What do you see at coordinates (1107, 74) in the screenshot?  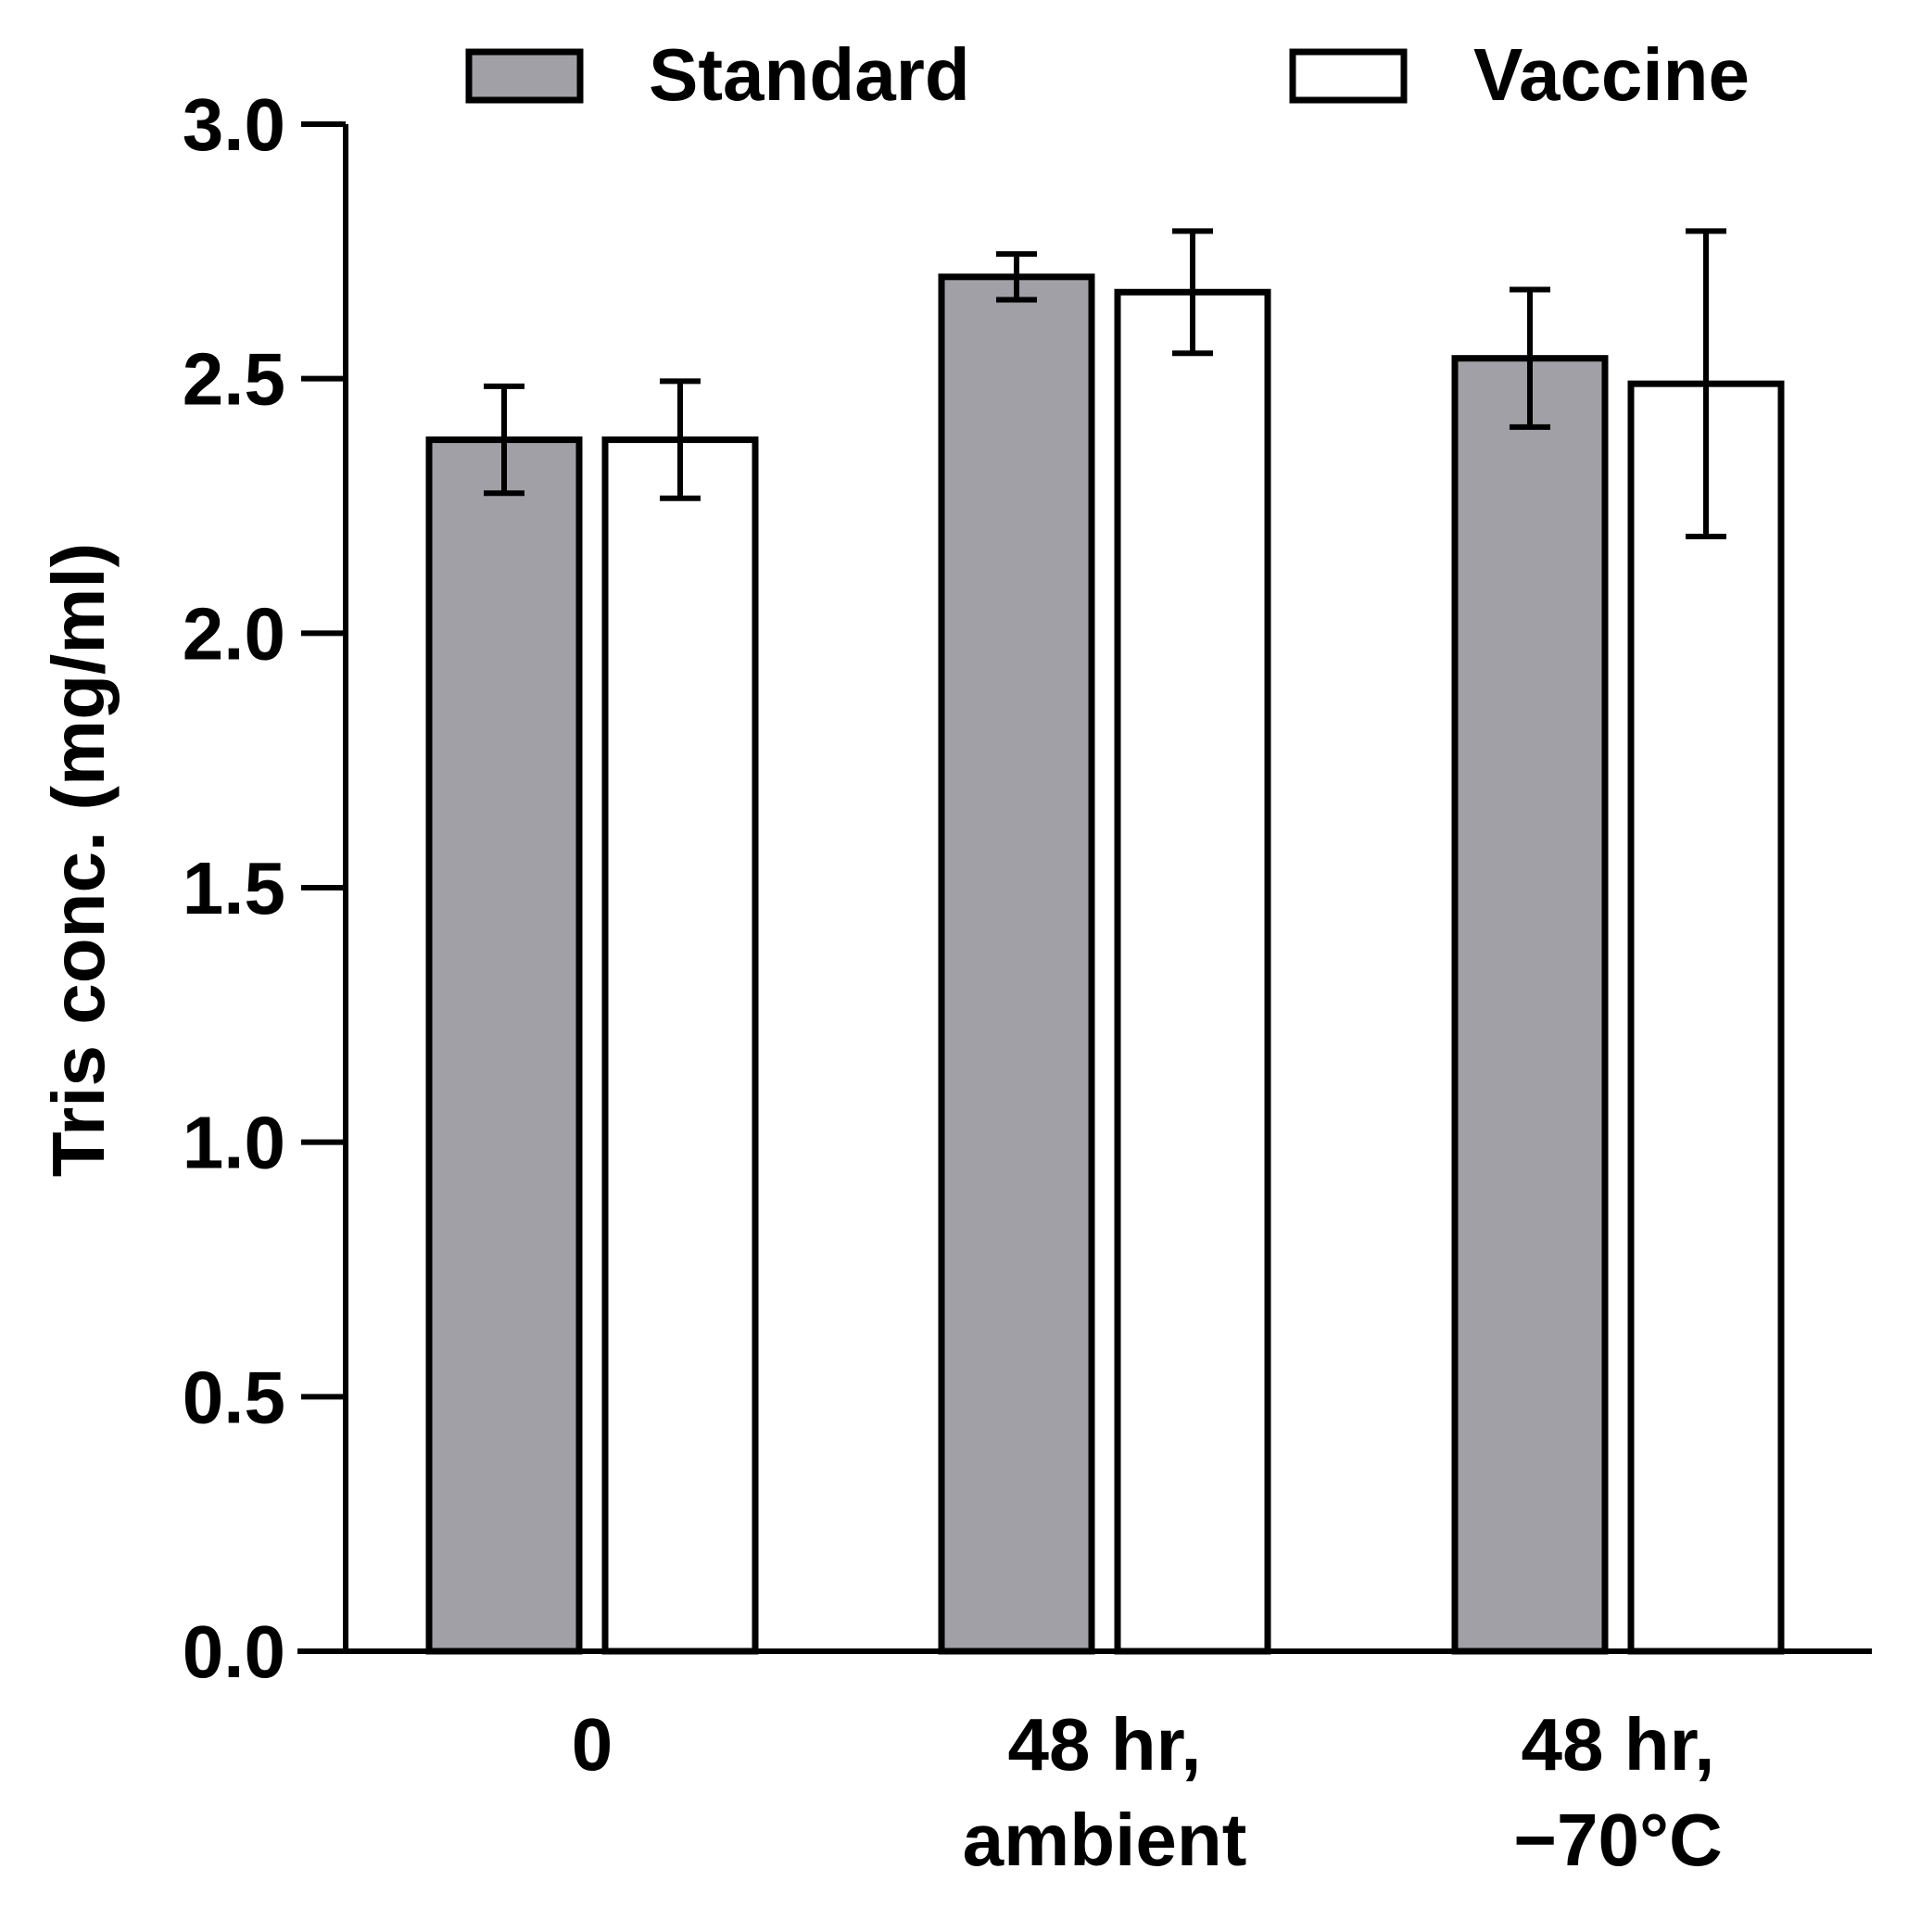 I see `legend: Standard Vaccine` at bounding box center [1107, 74].